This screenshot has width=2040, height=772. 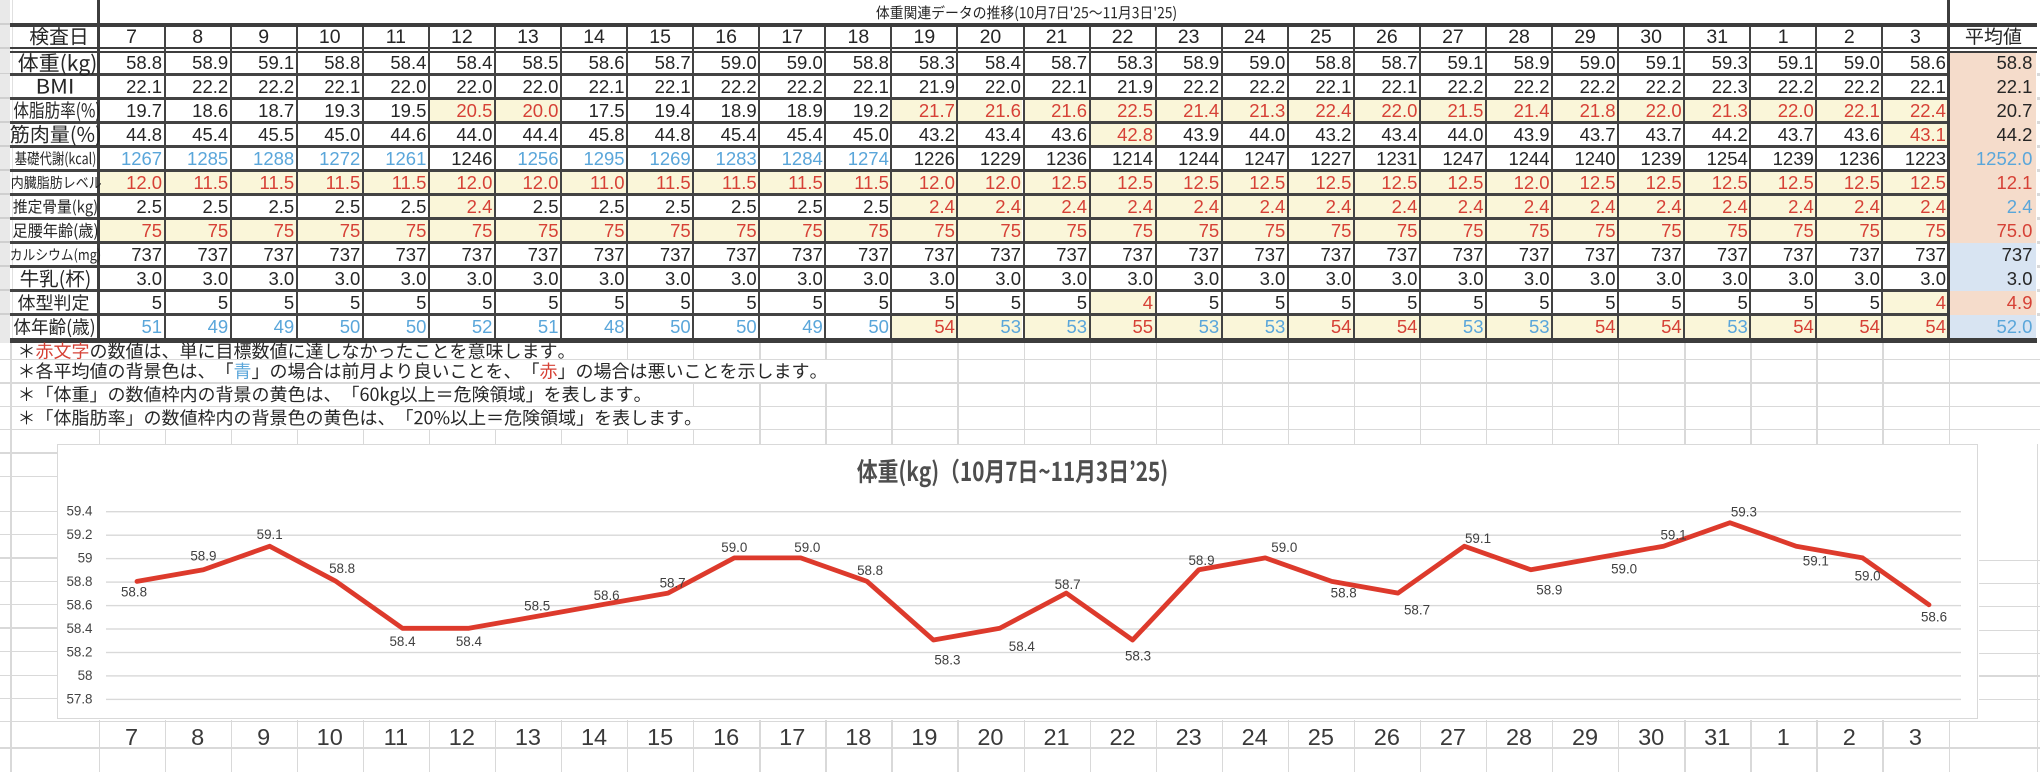 I want to click on svg-text: 59, so click(x=85, y=558).